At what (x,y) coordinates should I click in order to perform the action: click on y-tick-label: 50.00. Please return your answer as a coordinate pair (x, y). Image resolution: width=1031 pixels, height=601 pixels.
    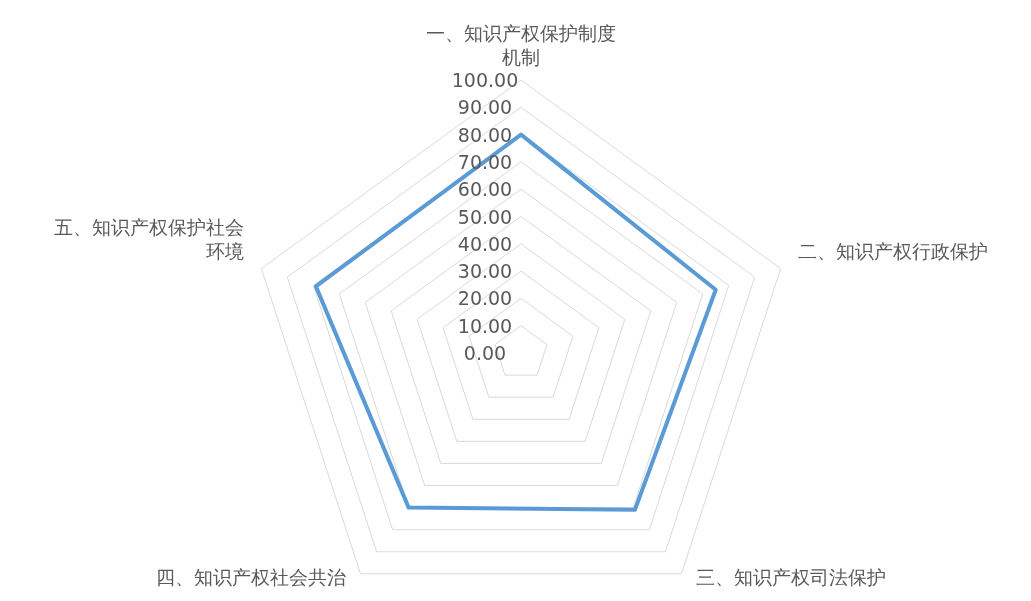
    Looking at the image, I should click on (485, 216).